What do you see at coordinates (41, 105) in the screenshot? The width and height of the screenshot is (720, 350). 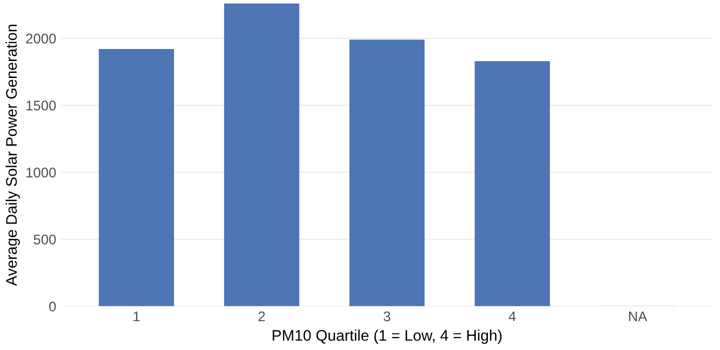 I see `y-tick-label: 1500` at bounding box center [41, 105].